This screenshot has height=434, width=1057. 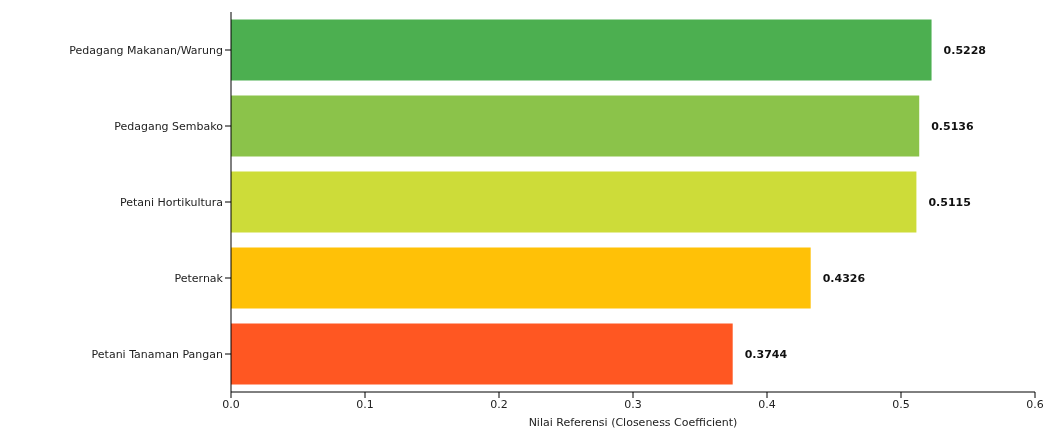 I want to click on y-tick-label: Peternak, so click(x=199, y=278).